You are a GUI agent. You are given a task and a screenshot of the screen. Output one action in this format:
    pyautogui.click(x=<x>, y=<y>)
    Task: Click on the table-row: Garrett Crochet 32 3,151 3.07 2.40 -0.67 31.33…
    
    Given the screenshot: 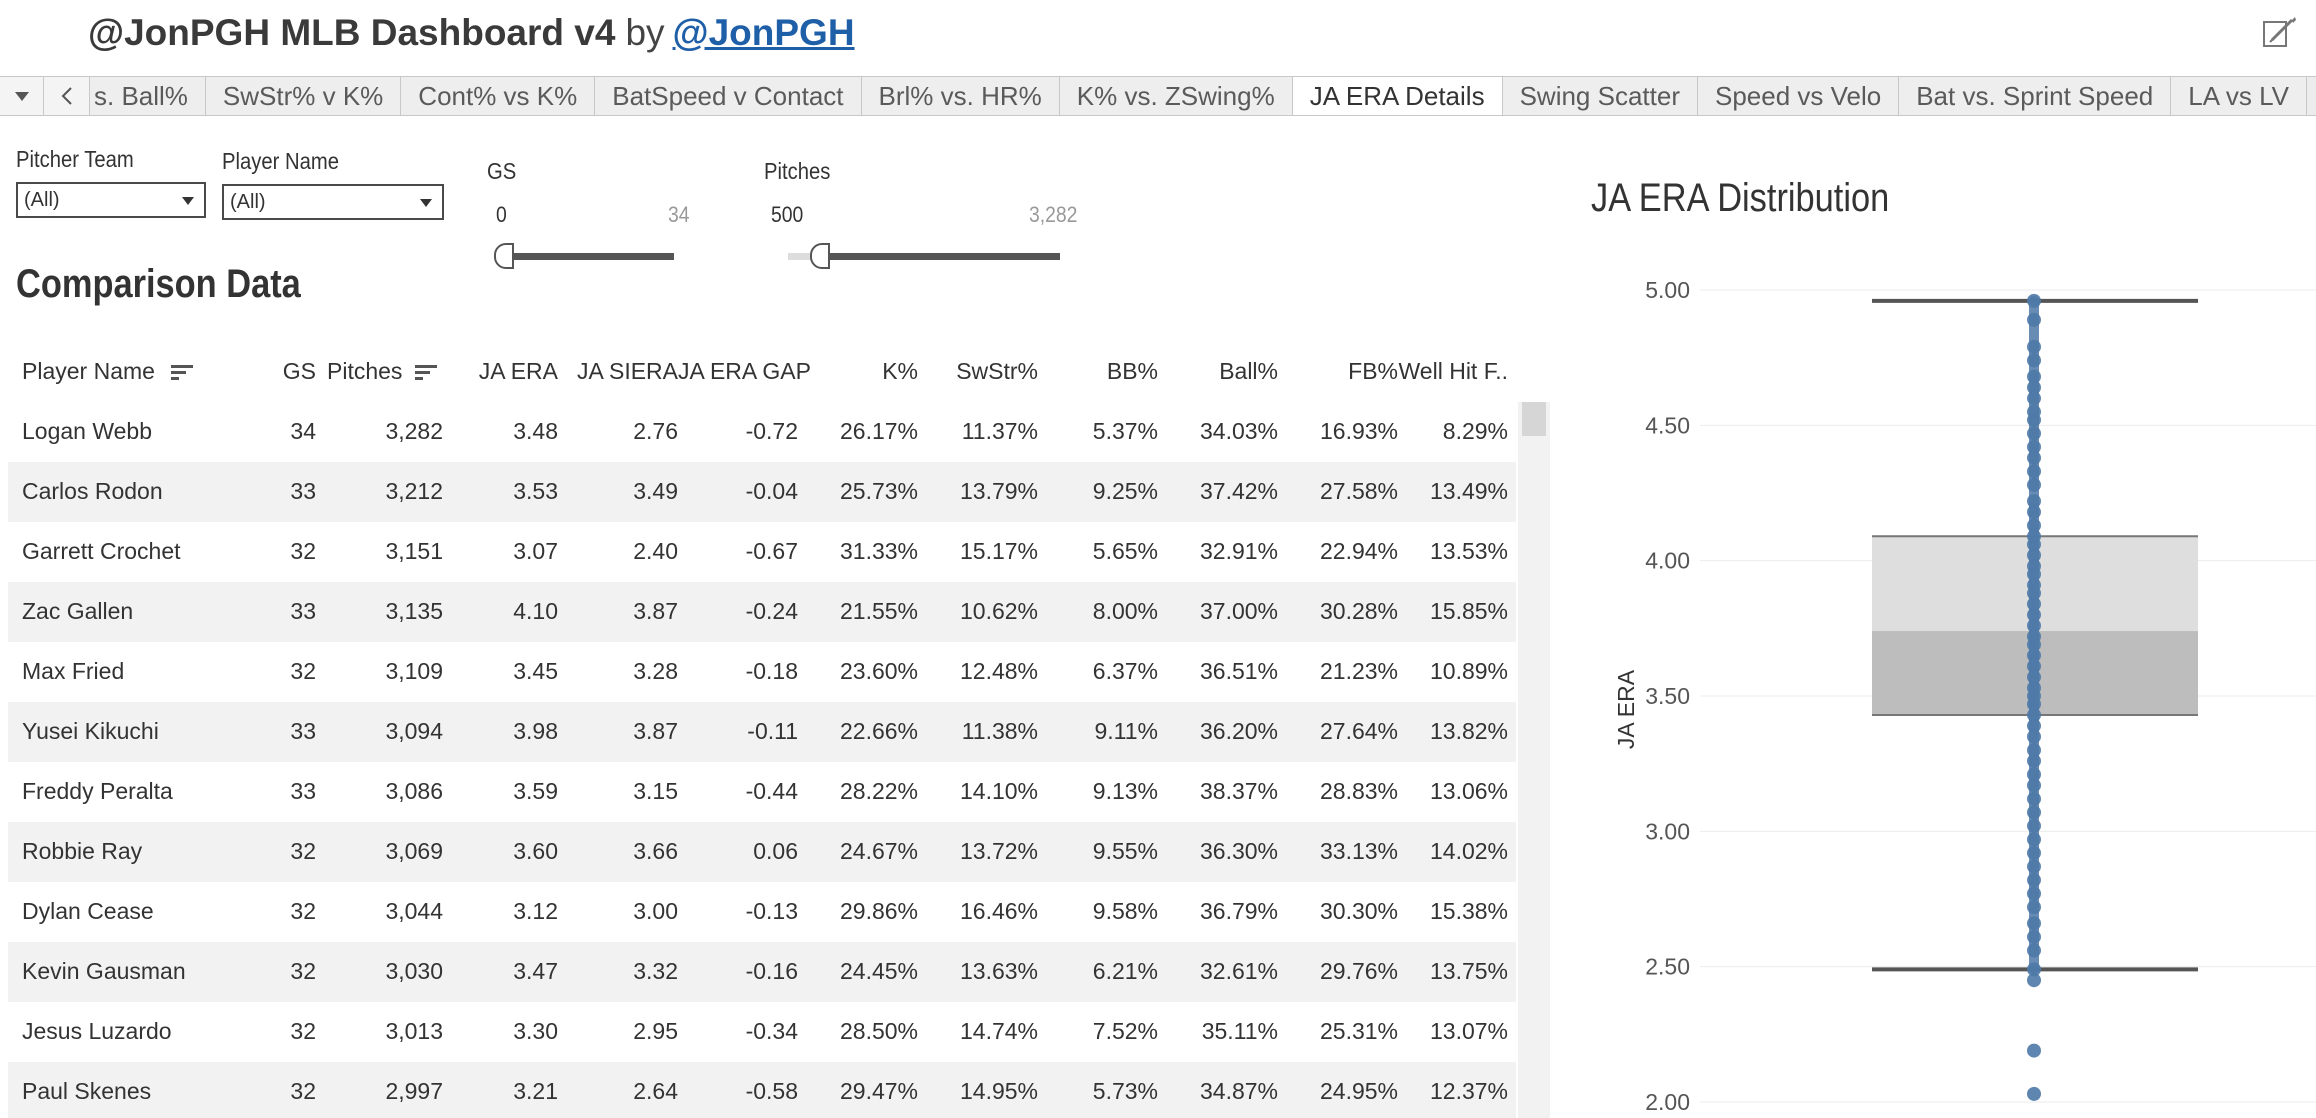 What is the action you would take?
    pyautogui.click(x=762, y=552)
    